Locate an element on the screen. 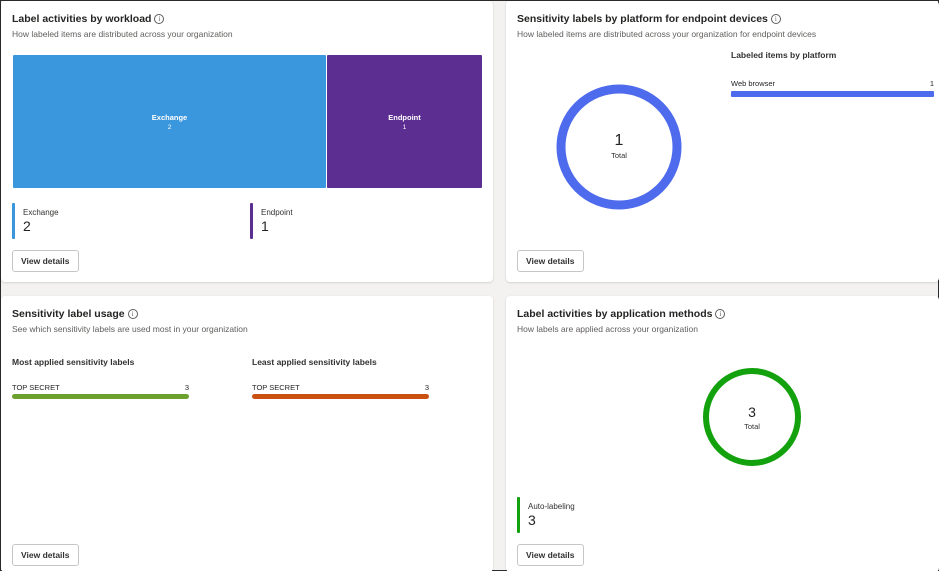 The image size is (939, 571). methods-donut-center: 3 Total is located at coordinates (752, 417).